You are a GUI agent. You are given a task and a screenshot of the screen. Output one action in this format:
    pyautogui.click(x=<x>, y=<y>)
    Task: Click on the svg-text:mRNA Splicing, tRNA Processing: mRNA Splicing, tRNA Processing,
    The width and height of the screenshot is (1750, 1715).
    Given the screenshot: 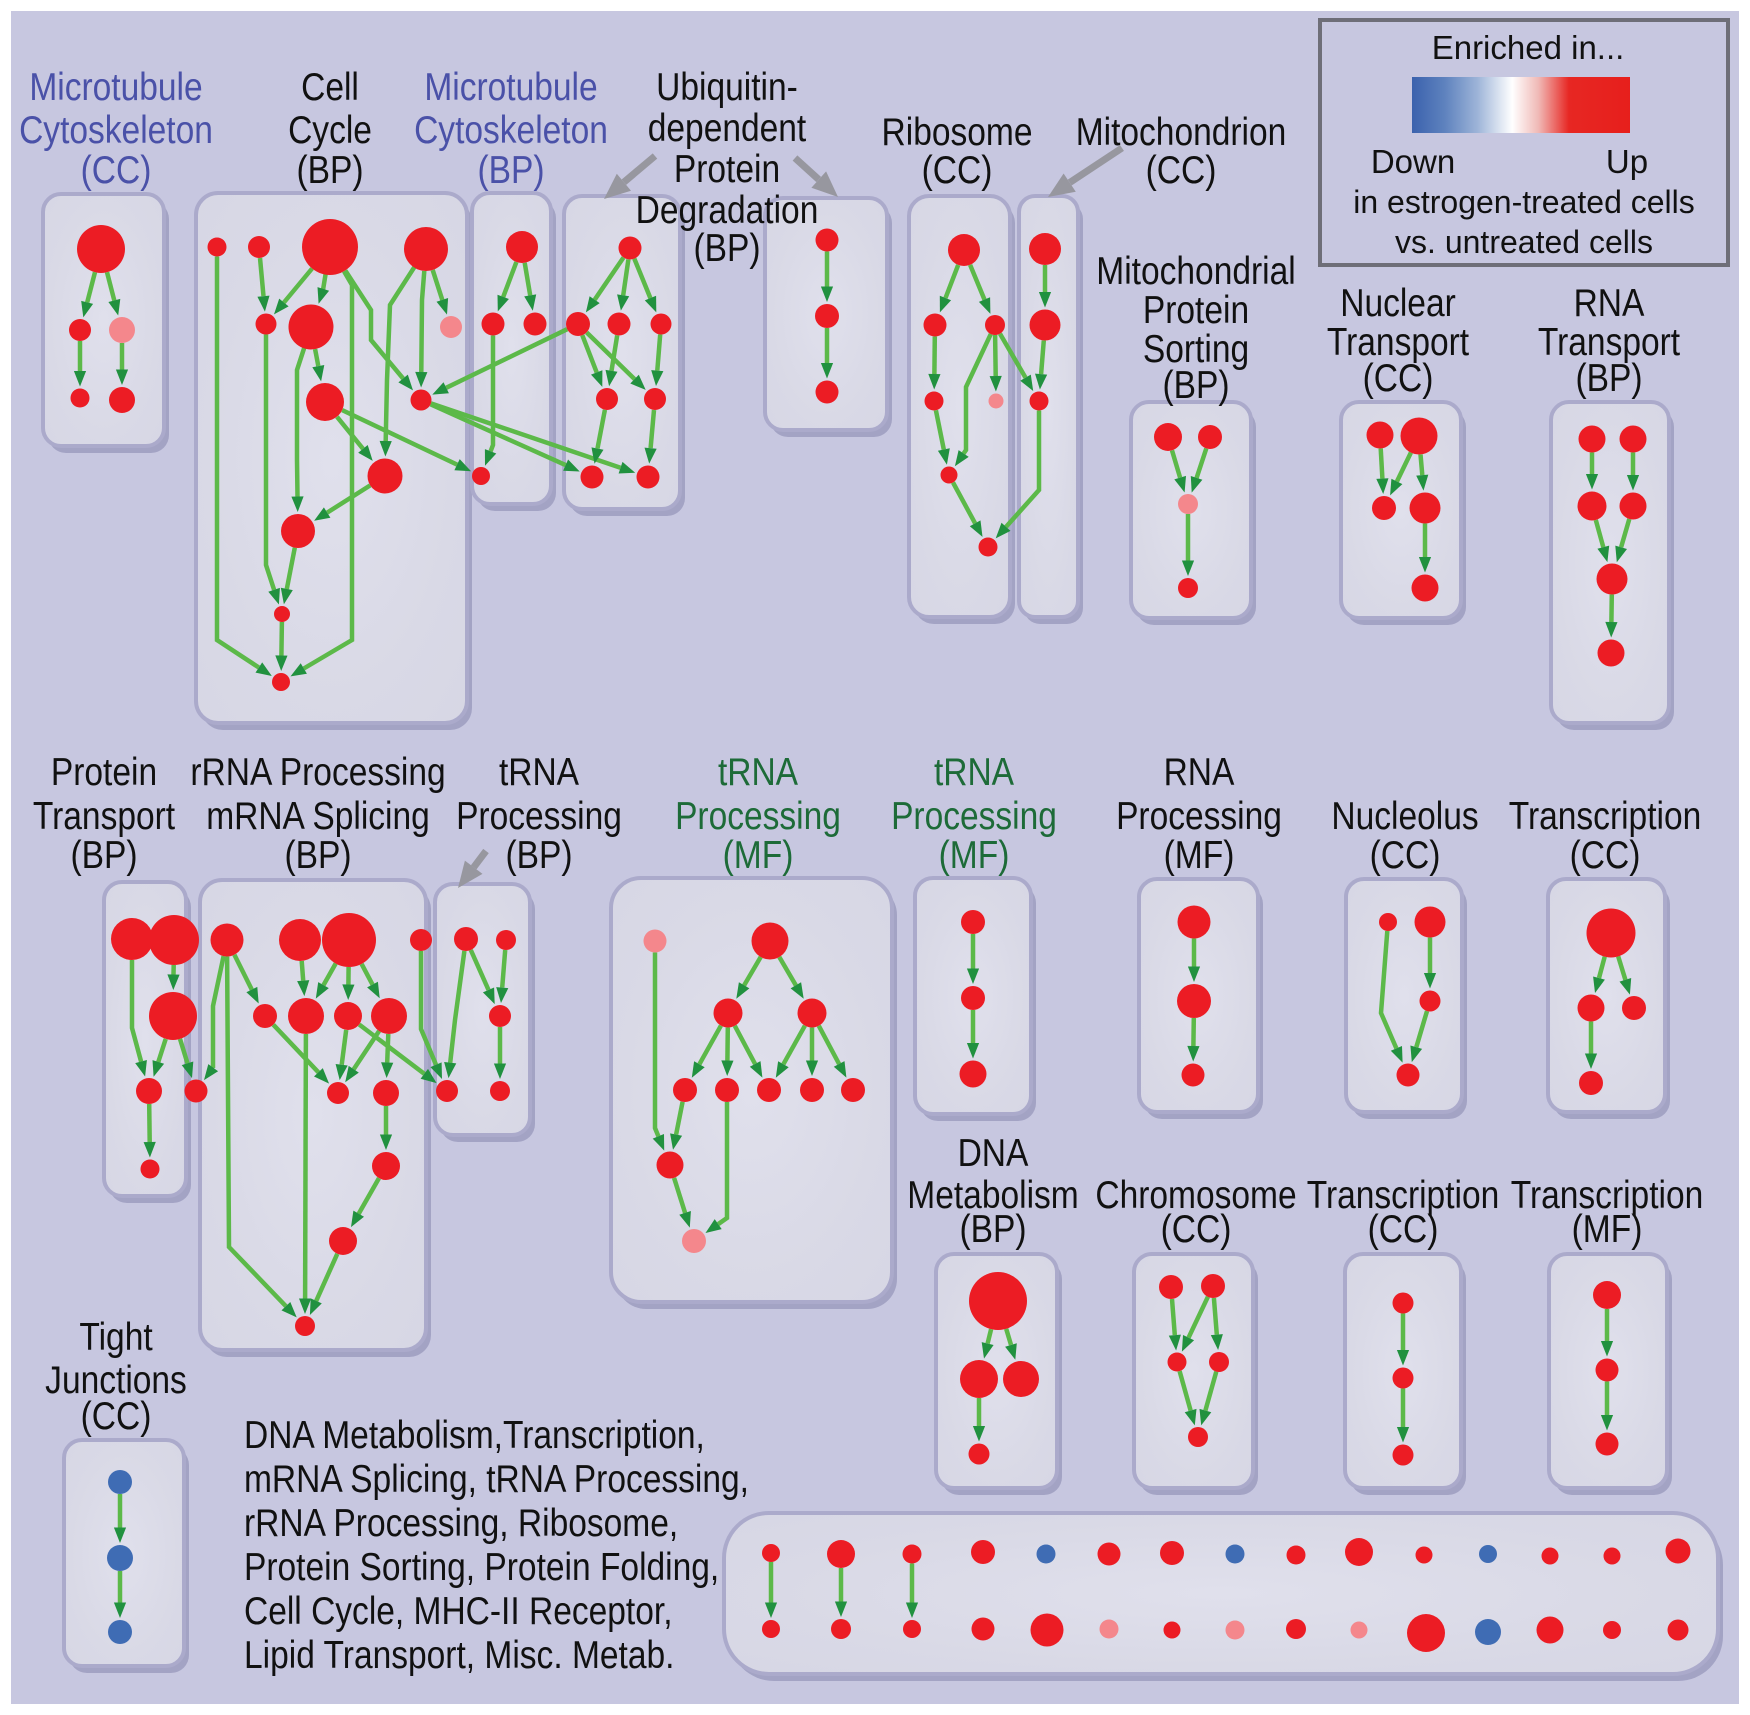 What is the action you would take?
    pyautogui.click(x=496, y=1479)
    